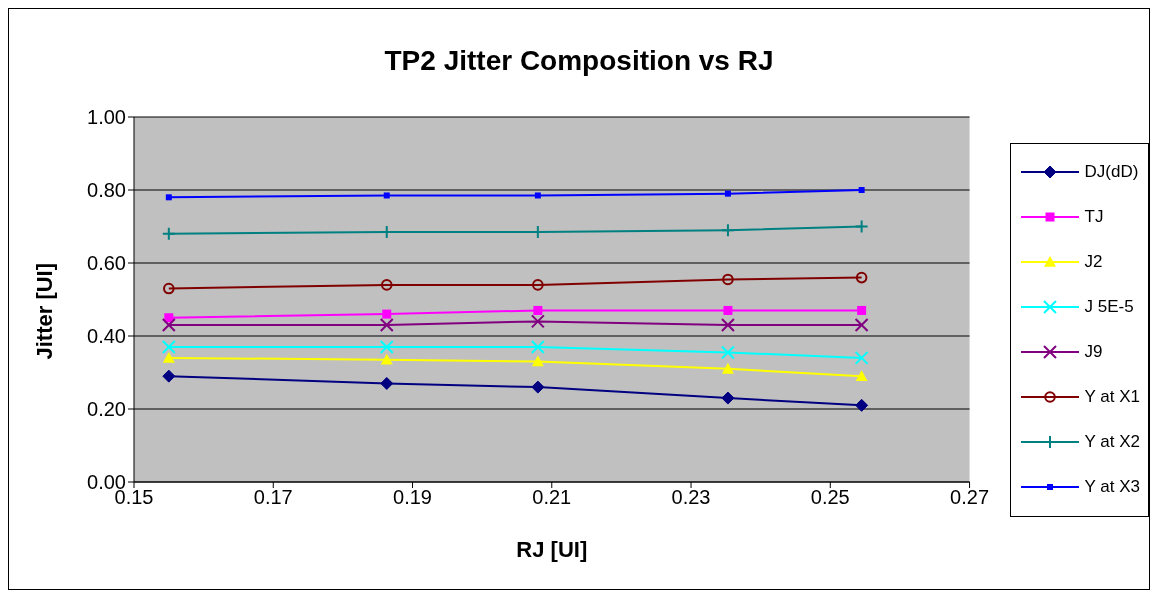 Image resolution: width=1161 pixels, height=600 pixels. Describe the element at coordinates (830, 497) in the screenshot. I see `x-tick-label: 0.25` at that location.